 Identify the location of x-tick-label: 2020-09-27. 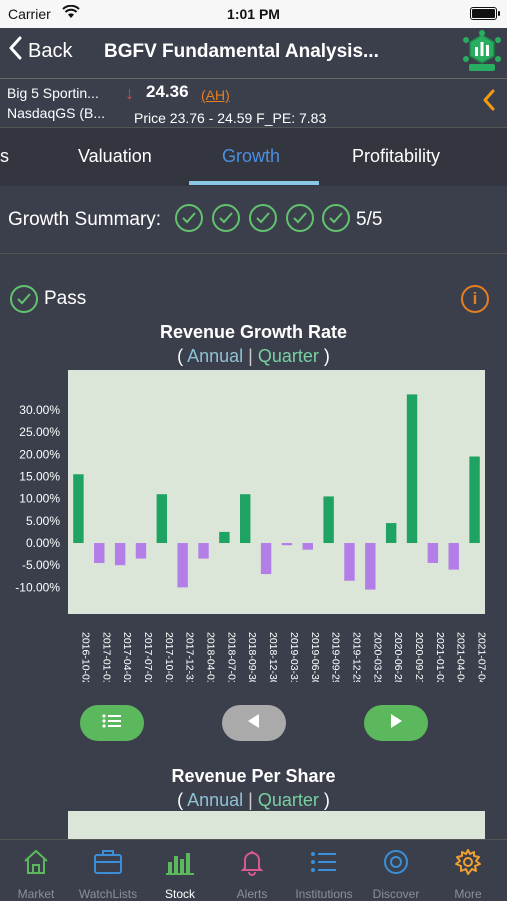
(419, 657).